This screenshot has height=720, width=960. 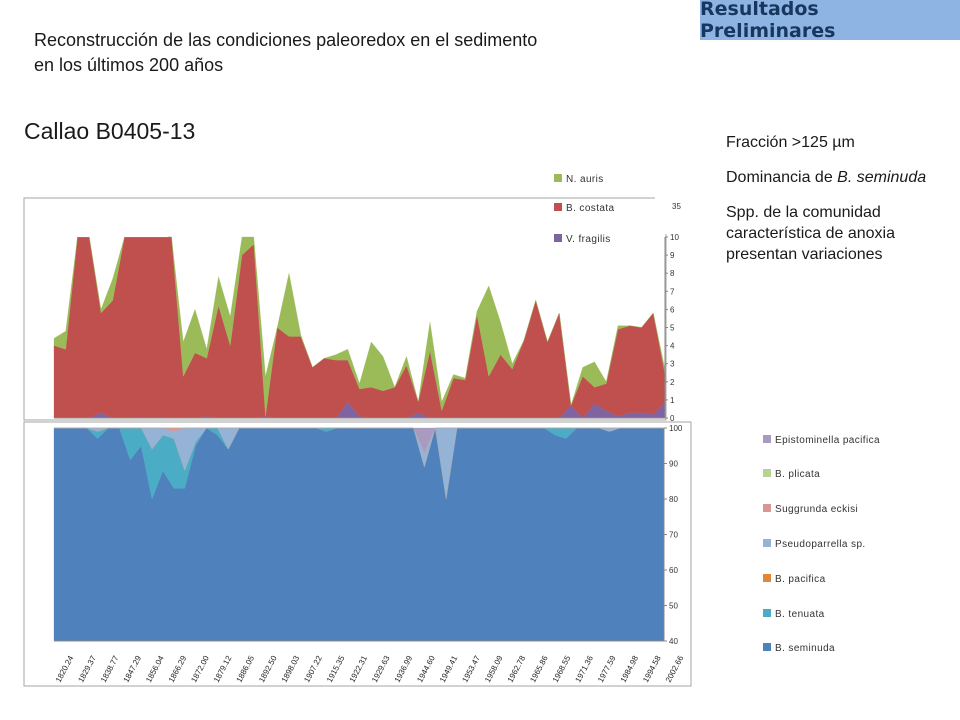 I want to click on legend-swatch-b-pacifica, so click(x=767, y=578).